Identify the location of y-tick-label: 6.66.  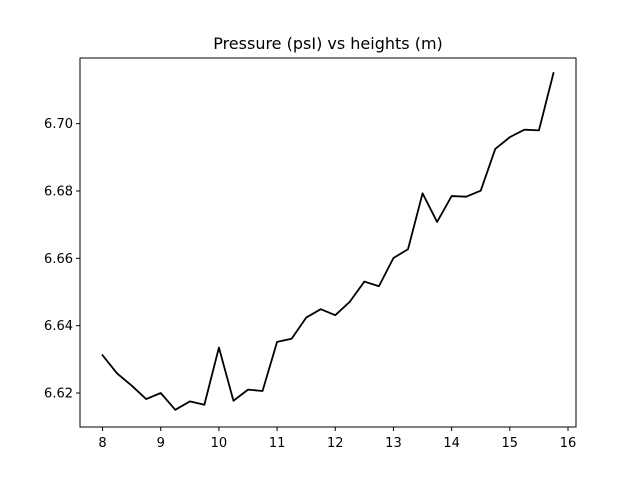
(58, 259).